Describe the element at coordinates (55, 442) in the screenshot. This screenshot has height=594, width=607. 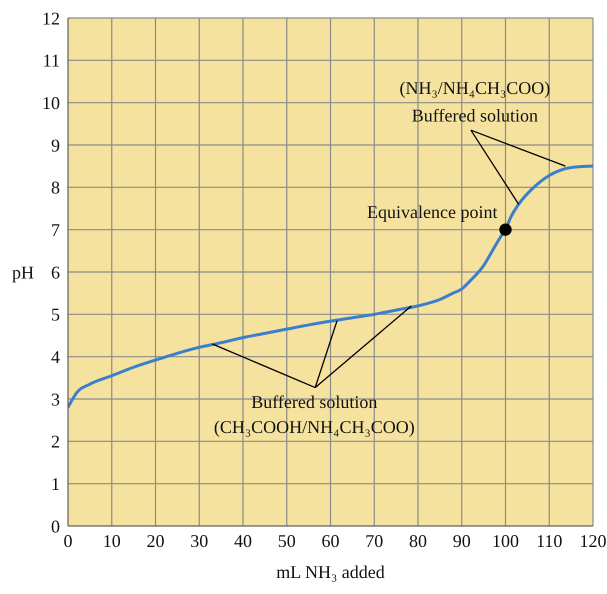
I see `y-tick-label: 2` at that location.